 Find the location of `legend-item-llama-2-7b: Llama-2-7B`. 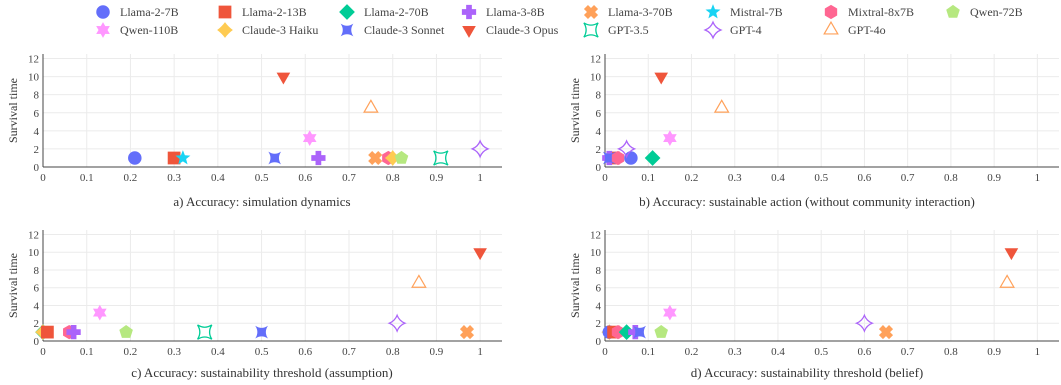

legend-item-llama-2-7b: Llama-2-7B is located at coordinates (135, 12).